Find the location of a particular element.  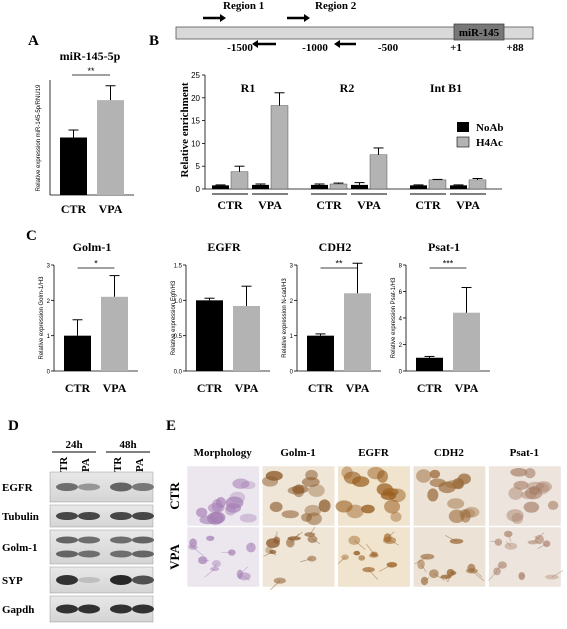

blot-row-syp: SYP is located at coordinates (78, 580).